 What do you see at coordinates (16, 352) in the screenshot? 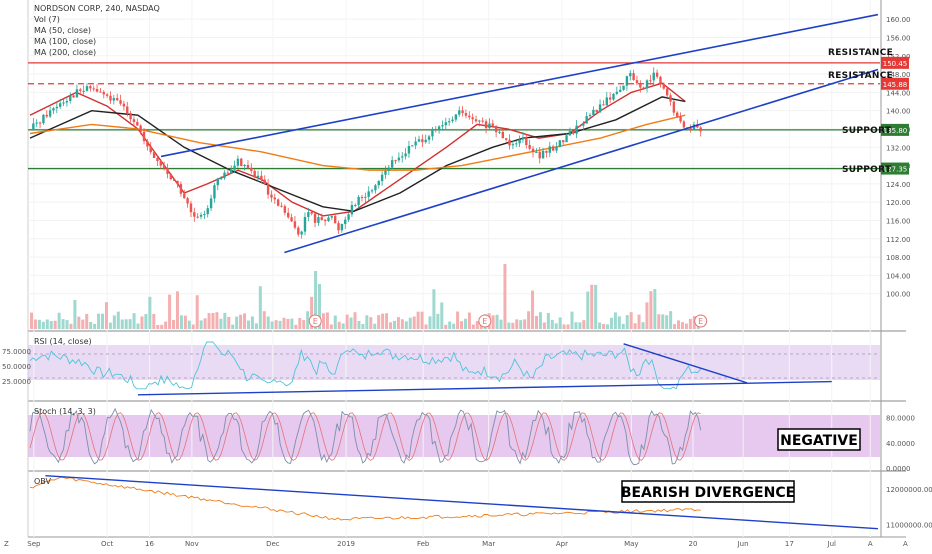
I see `rsi-tick-label: 75.0000` at bounding box center [16, 352].